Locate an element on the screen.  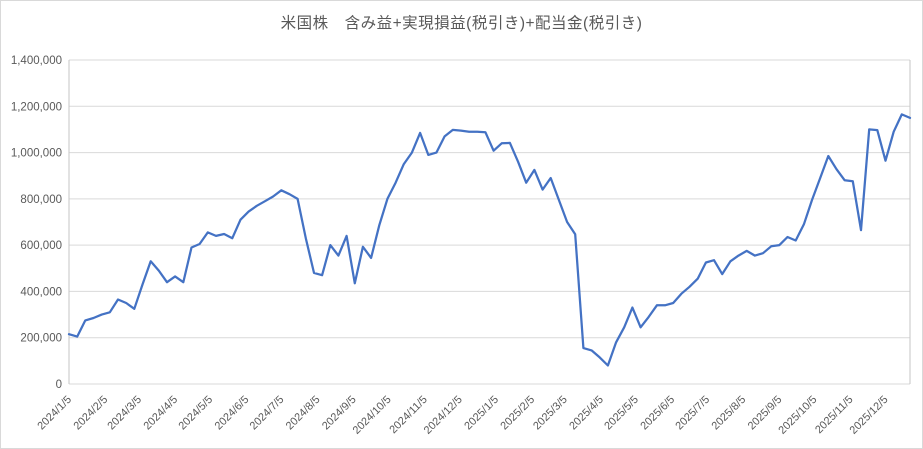
x-tick-label: 2025/10/5 is located at coordinates (797, 415).